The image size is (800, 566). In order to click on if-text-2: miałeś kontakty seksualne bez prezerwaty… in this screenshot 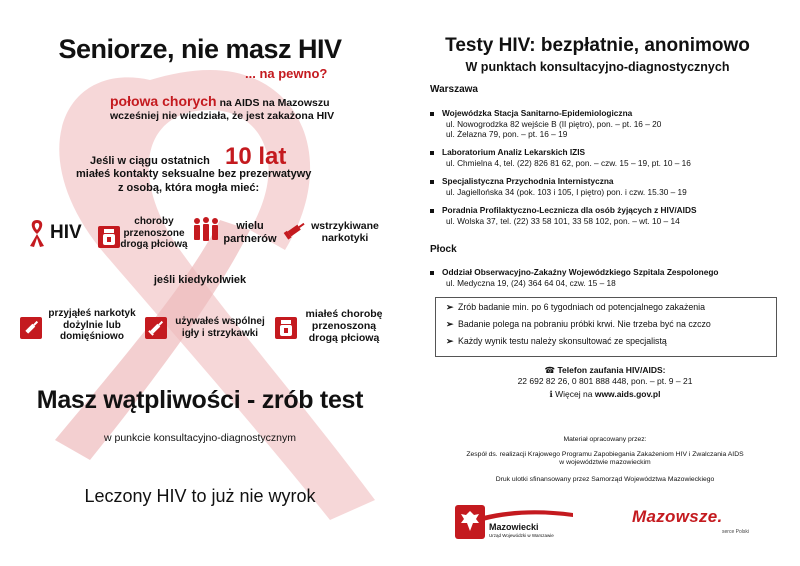, I will do `click(194, 174)`.